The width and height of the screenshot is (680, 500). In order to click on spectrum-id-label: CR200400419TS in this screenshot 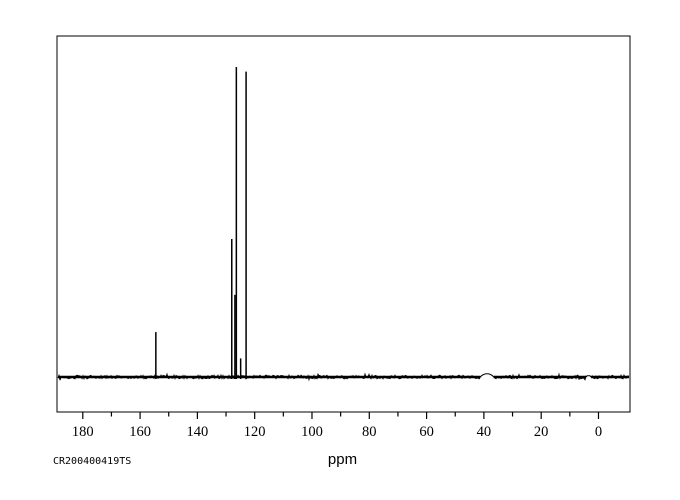, I will do `click(92, 461)`.